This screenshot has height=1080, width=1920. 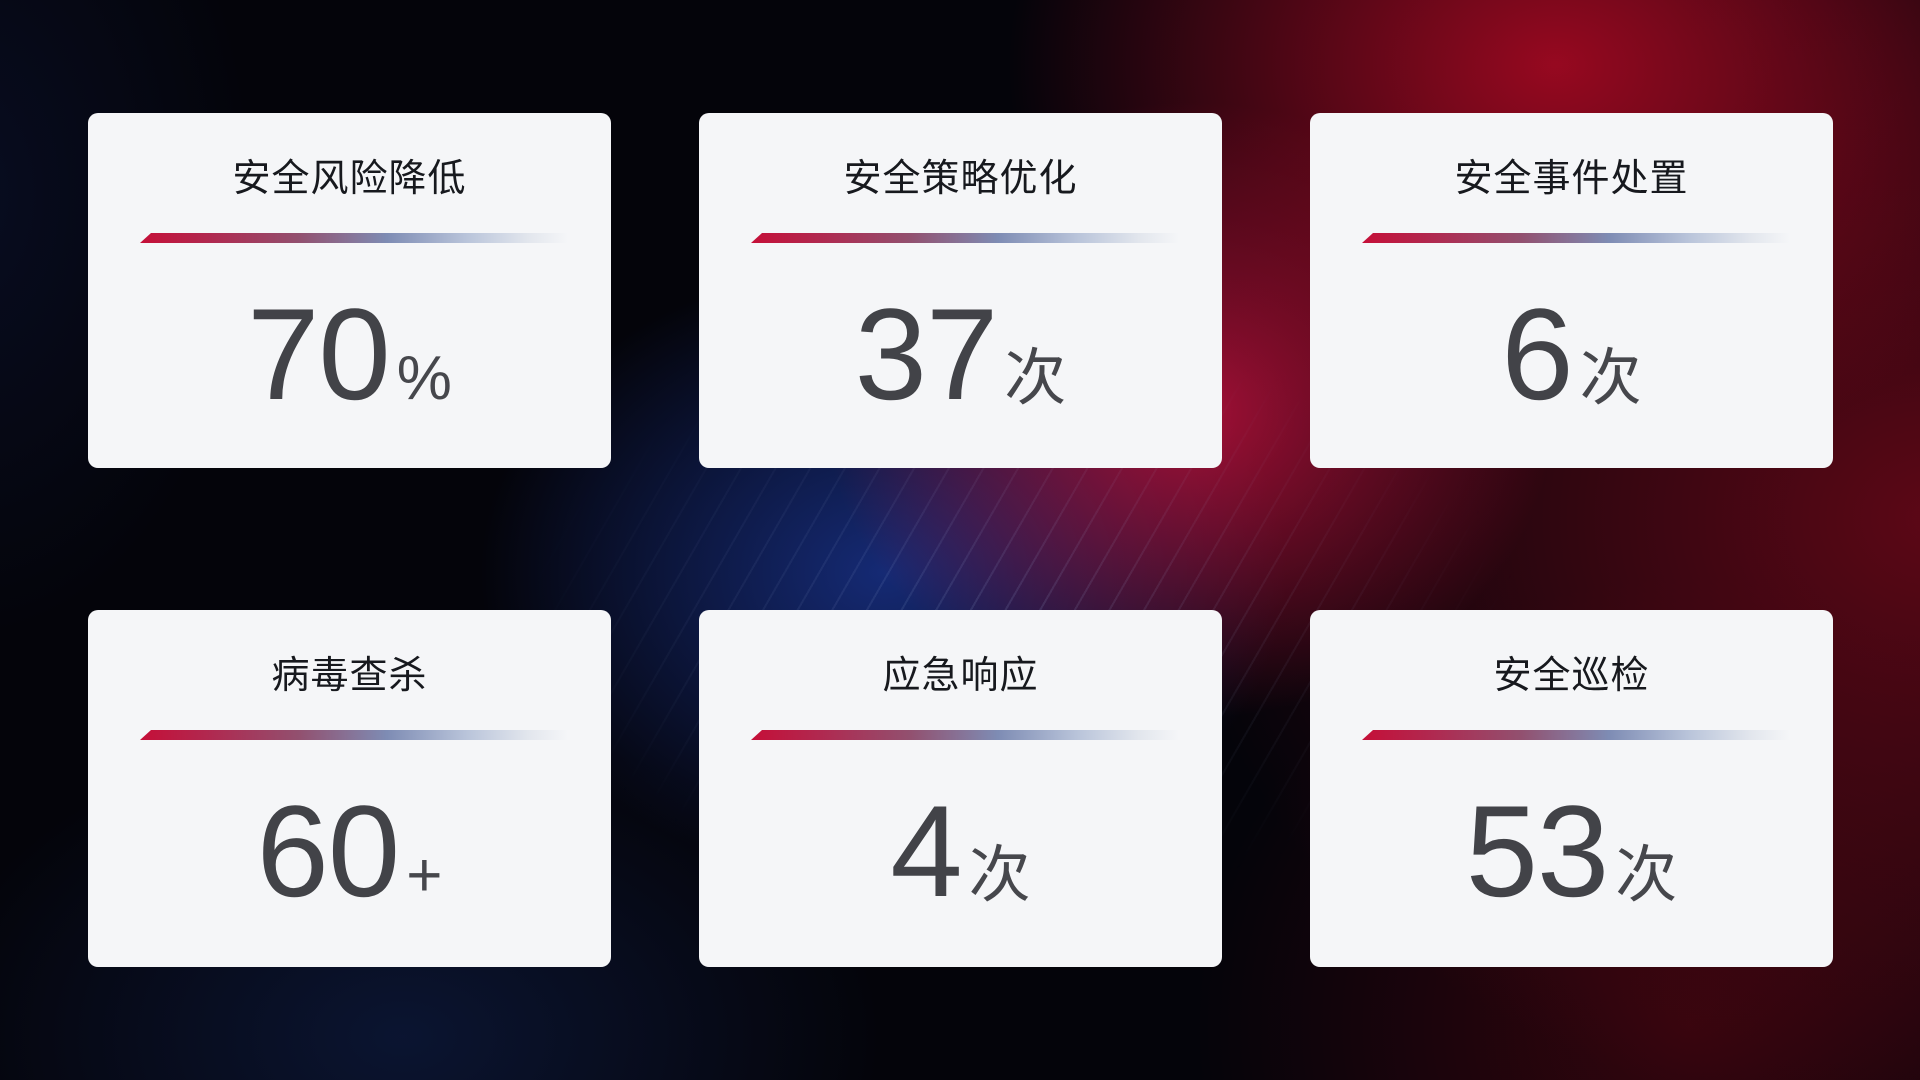 I want to click on stat-card-risk-reduction: 安全风险降低 70%, so click(x=349, y=290).